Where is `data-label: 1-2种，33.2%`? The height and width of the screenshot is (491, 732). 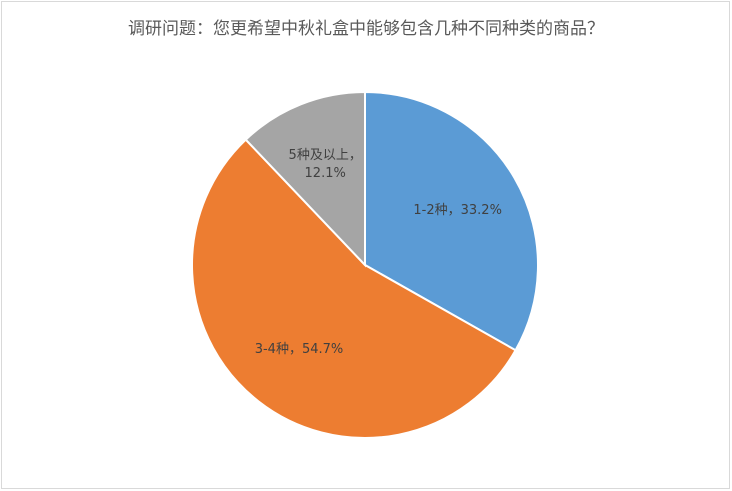
data-label: 1-2种，33.2% is located at coordinates (457, 210).